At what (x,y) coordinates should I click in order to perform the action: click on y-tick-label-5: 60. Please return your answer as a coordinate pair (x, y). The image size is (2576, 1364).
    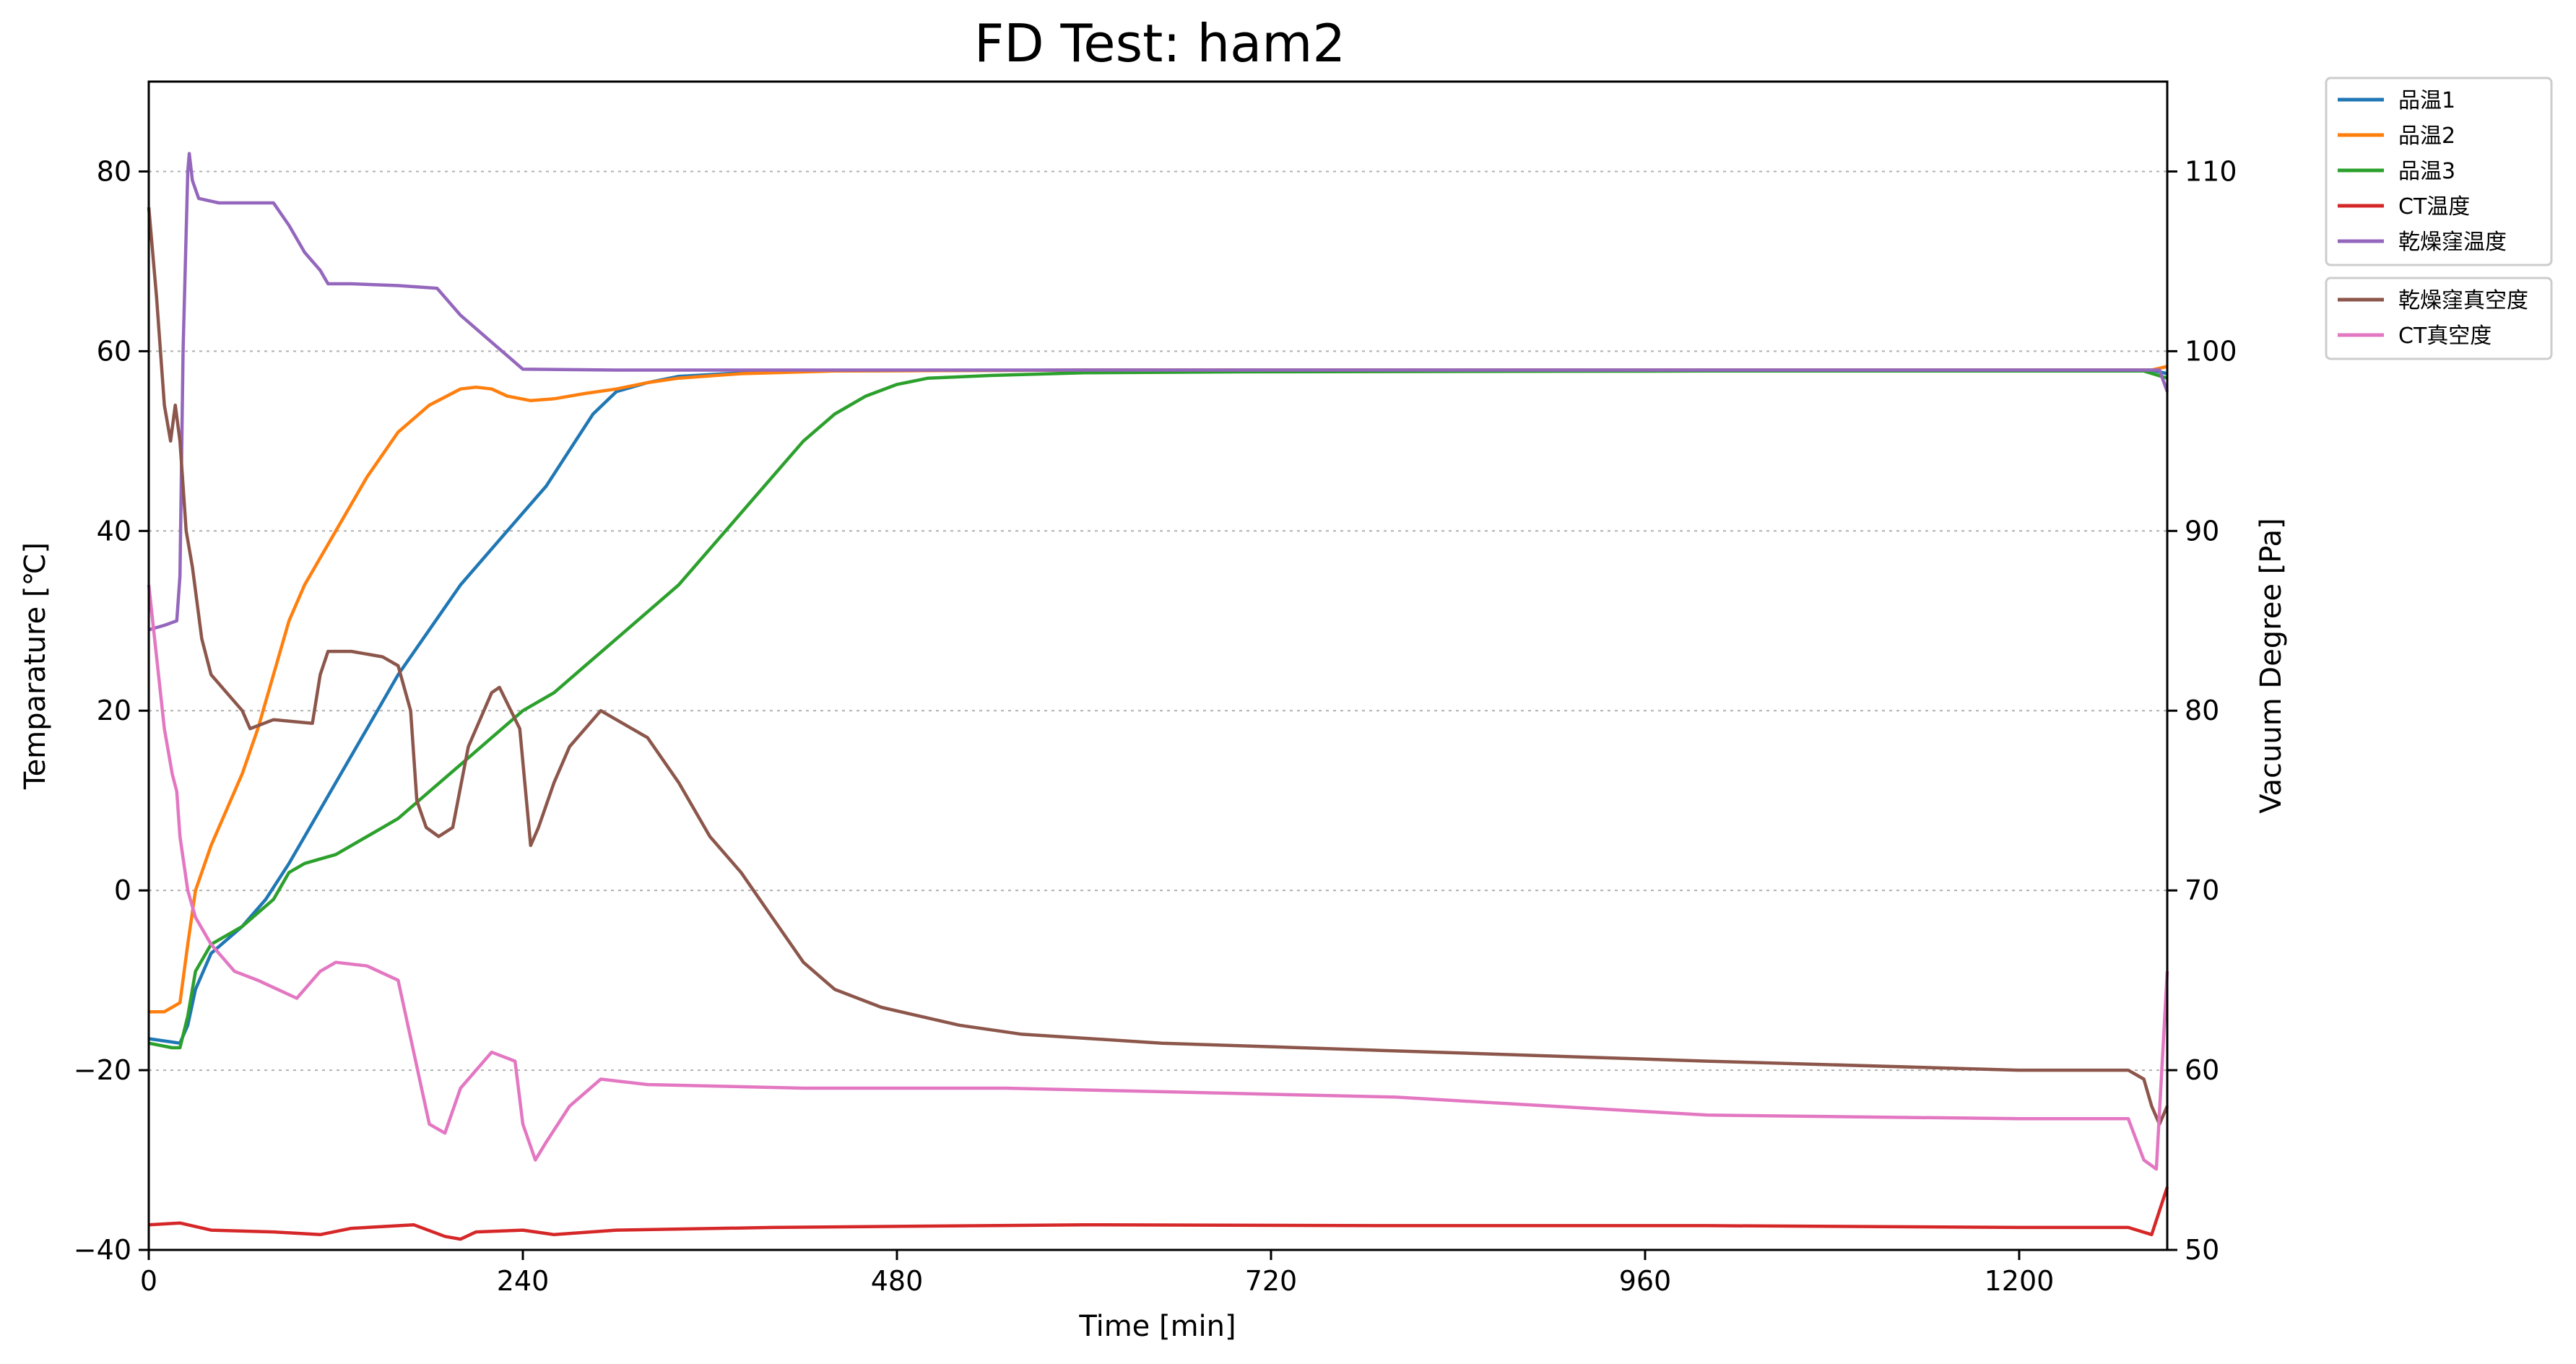
    Looking at the image, I should click on (114, 351).